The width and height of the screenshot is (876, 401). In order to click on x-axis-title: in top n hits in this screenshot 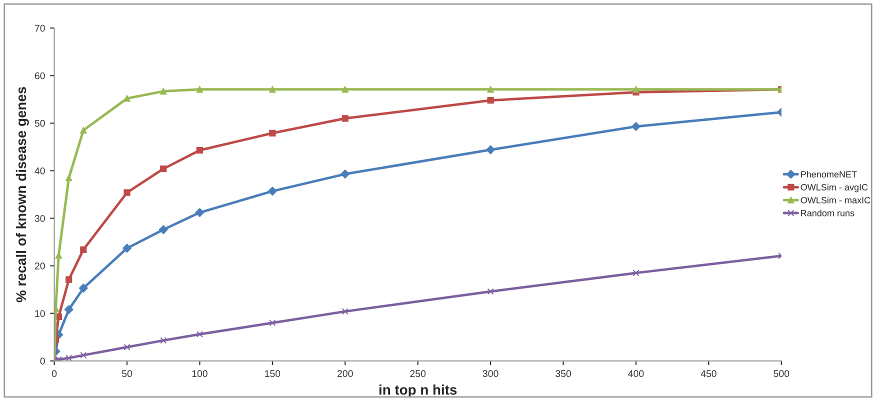, I will do `click(418, 391)`.